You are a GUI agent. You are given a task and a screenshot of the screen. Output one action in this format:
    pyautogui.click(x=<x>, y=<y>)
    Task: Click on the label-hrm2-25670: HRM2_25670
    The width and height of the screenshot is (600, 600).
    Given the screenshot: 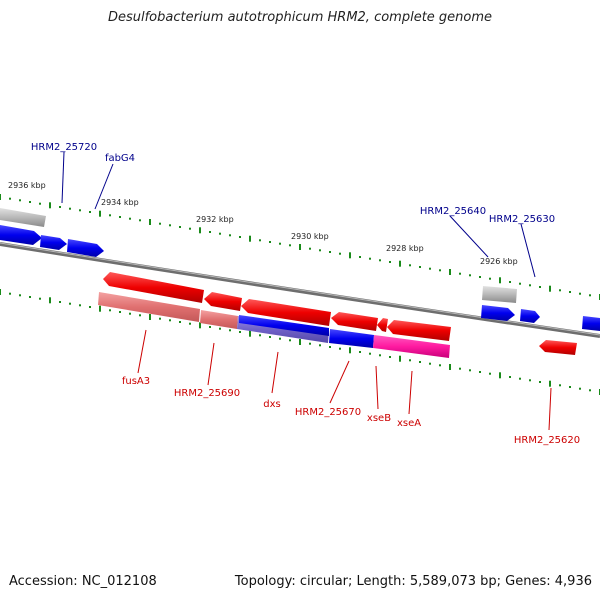 What is the action you would take?
    pyautogui.click(x=328, y=412)
    